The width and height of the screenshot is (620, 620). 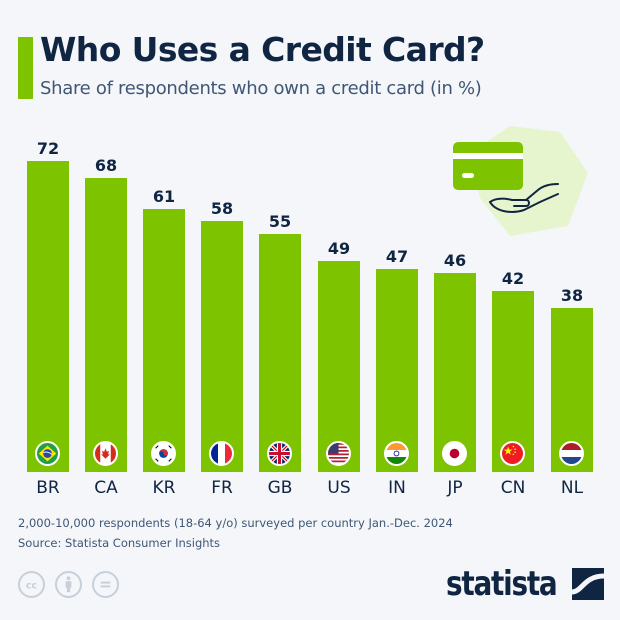 I want to click on hand-icon, so click(x=524, y=198).